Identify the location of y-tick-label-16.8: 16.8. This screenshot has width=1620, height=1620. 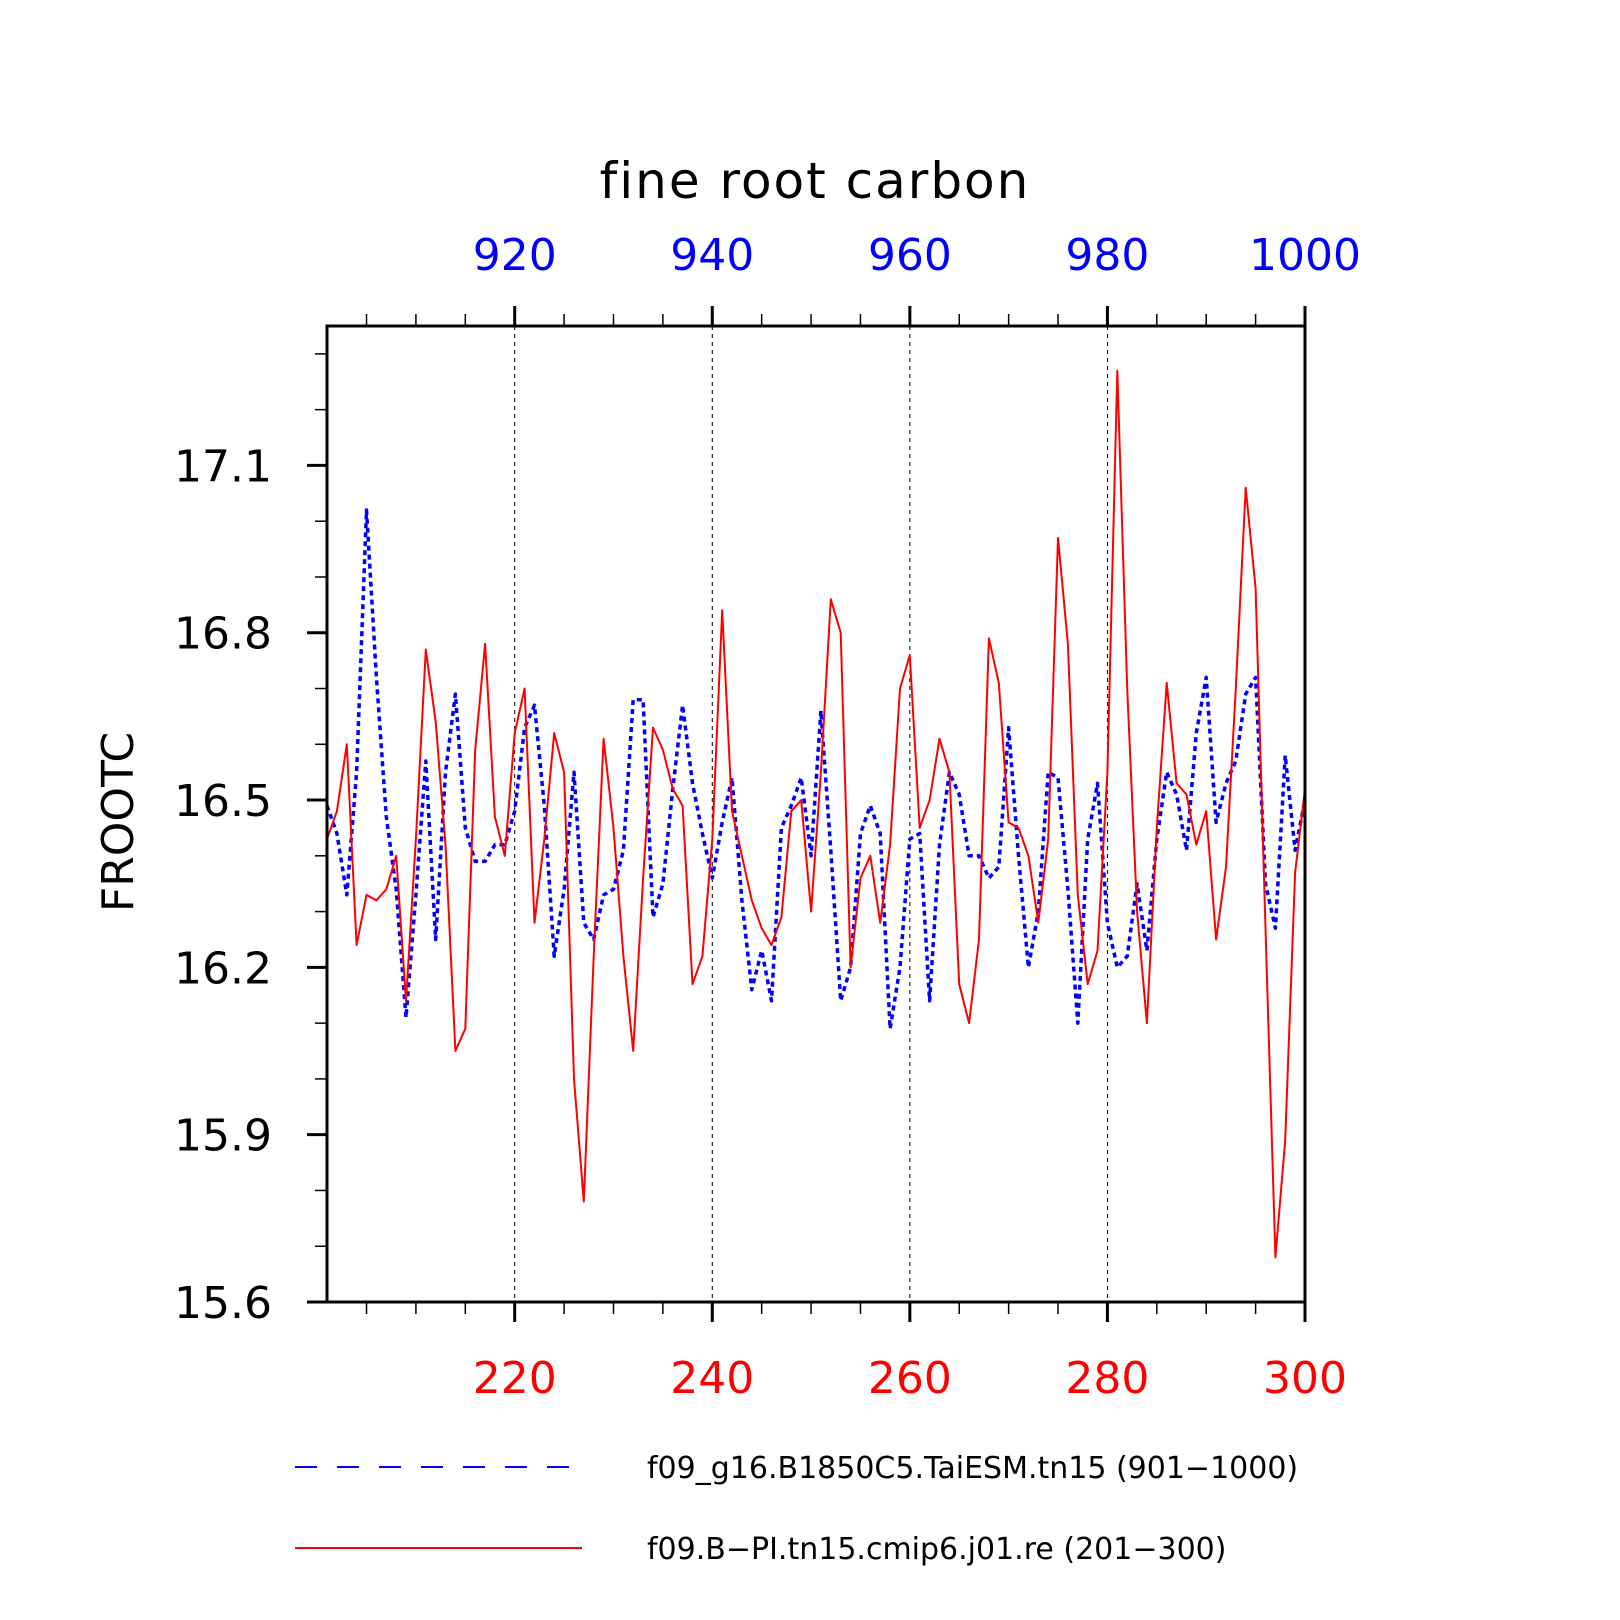
(223, 634).